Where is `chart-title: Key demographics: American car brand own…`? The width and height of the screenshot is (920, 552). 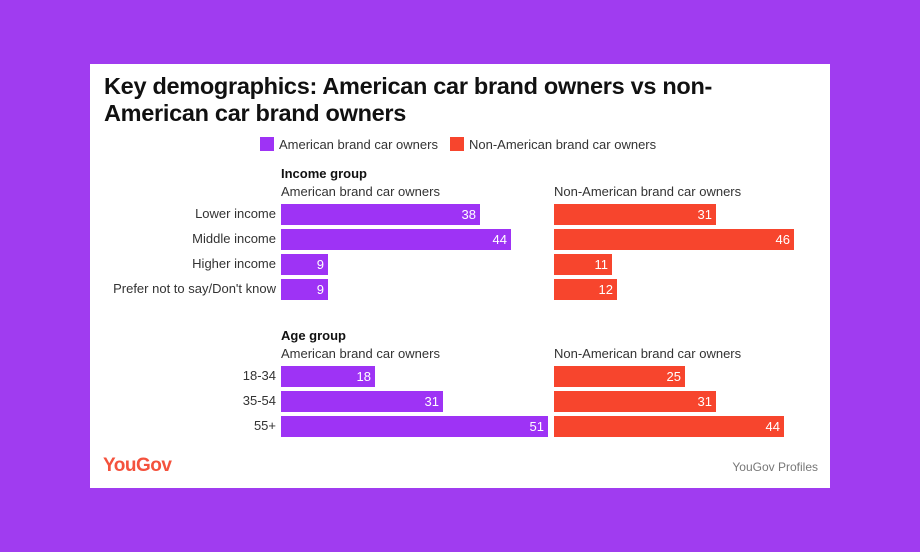
chart-title: Key demographics: American car brand own… is located at coordinates (408, 99).